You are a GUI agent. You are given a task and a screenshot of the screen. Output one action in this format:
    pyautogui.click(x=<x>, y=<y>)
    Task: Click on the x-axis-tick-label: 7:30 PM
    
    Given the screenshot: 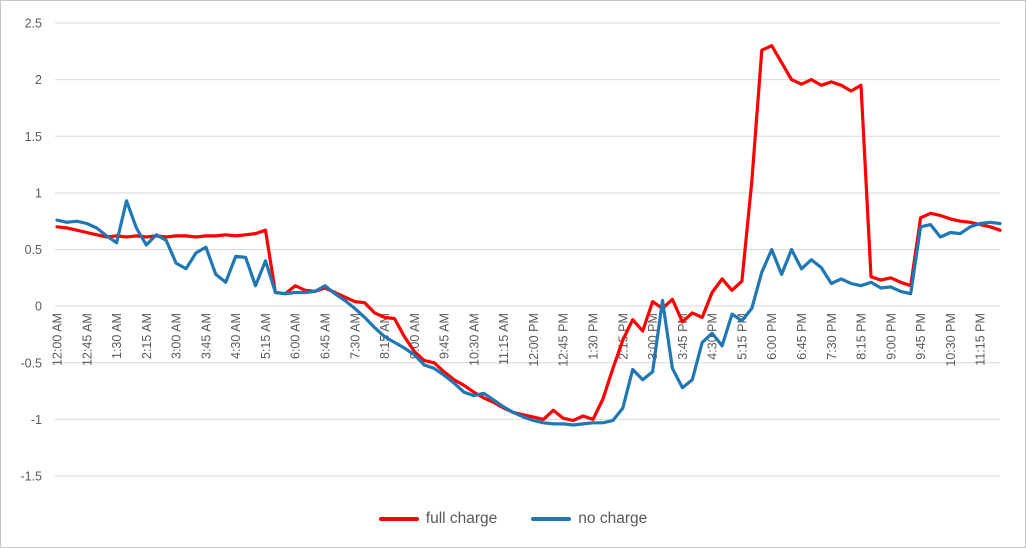 What is the action you would take?
    pyautogui.click(x=832, y=336)
    